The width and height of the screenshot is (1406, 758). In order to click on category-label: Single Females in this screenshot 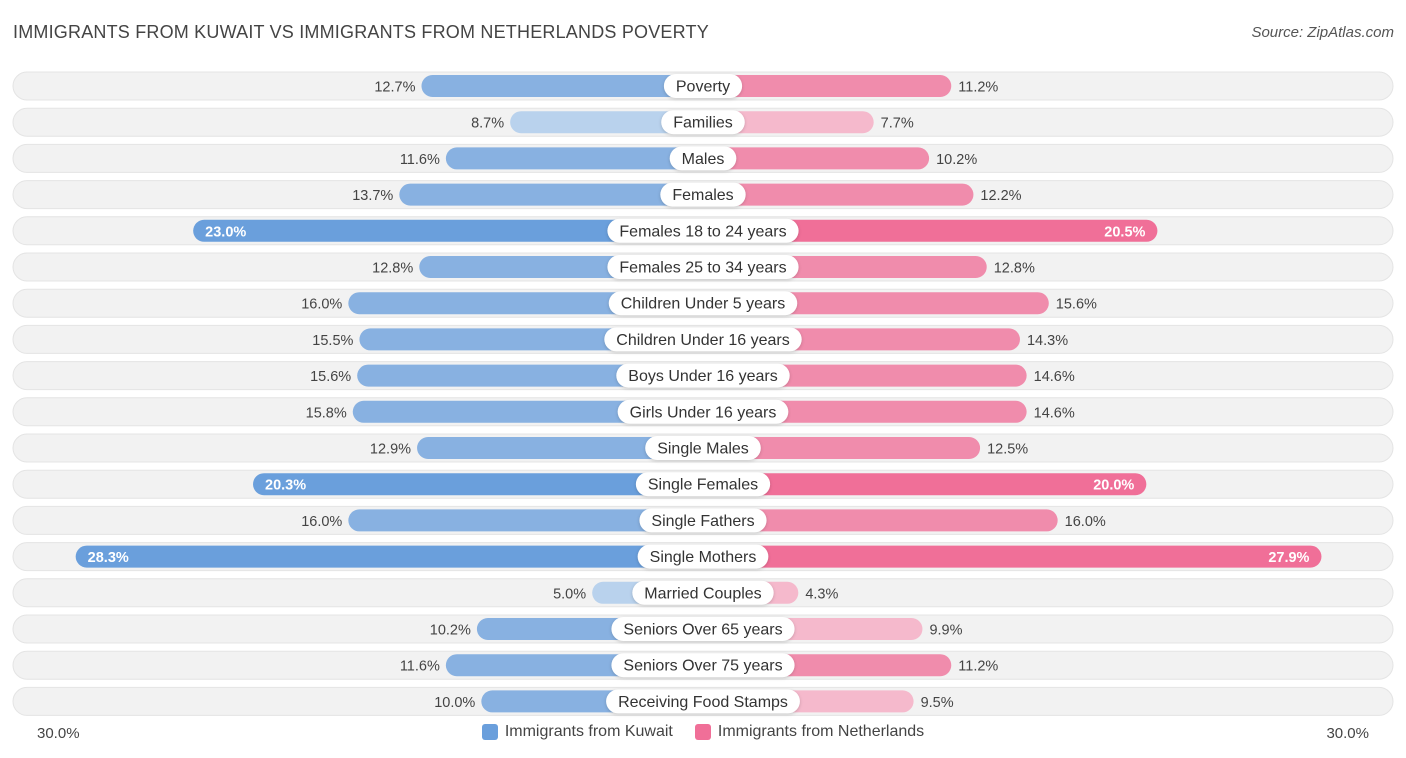, I will do `click(703, 485)`.